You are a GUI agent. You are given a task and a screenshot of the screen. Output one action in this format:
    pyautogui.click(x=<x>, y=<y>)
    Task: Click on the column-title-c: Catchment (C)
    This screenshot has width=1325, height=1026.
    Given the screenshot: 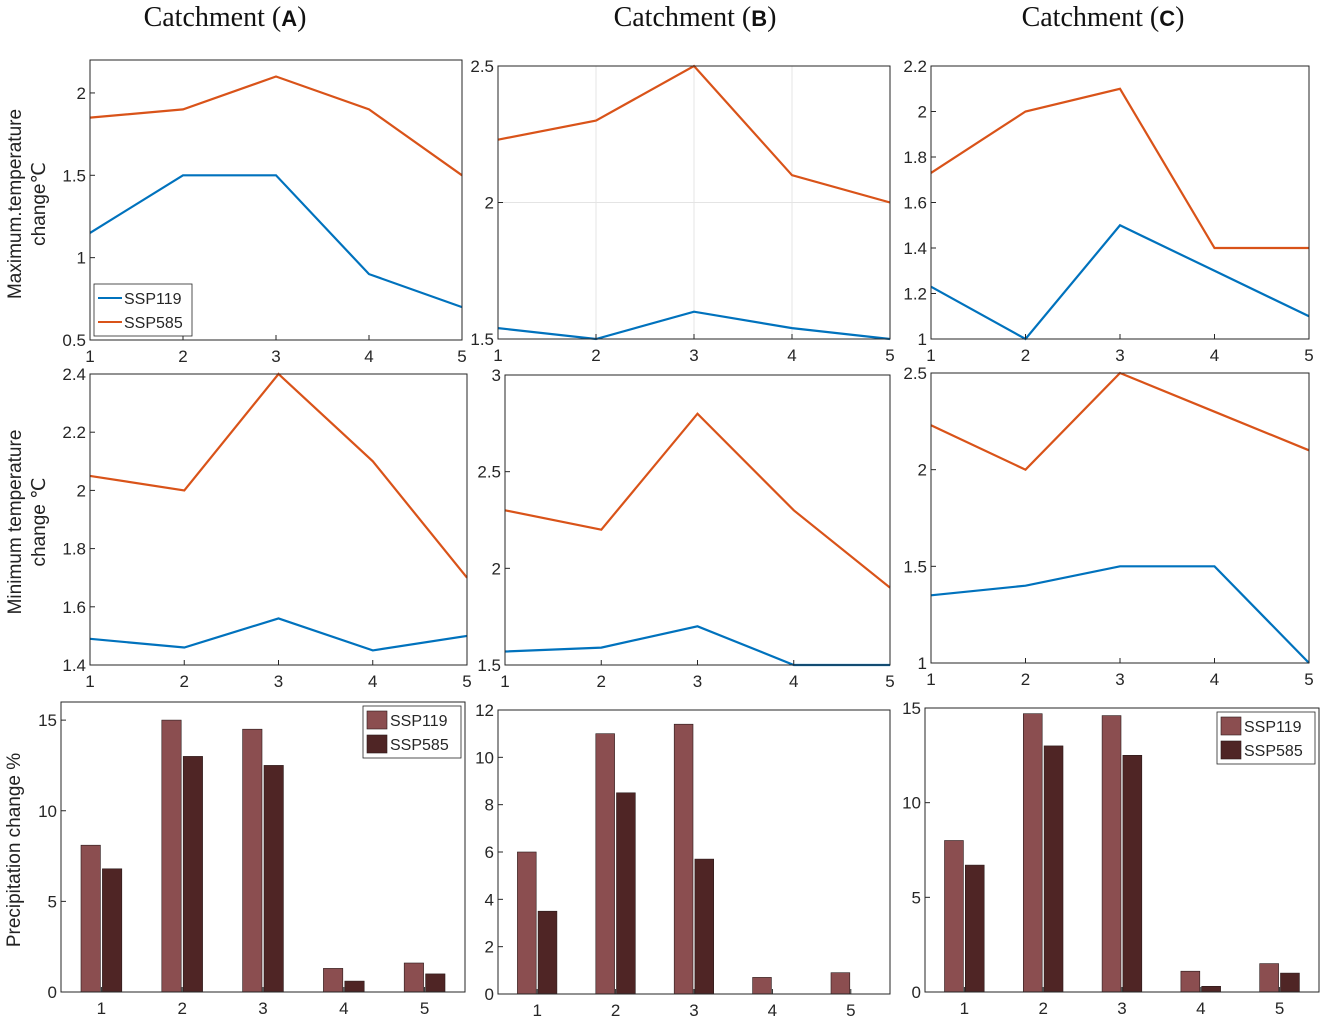 What is the action you would take?
    pyautogui.click(x=1103, y=17)
    